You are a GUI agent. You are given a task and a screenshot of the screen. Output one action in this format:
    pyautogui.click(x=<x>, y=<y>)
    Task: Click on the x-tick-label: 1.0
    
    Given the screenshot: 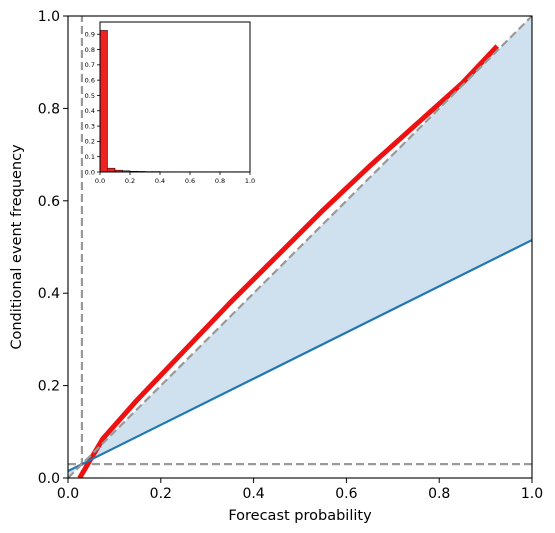 What is the action you would take?
    pyautogui.click(x=532, y=494)
    